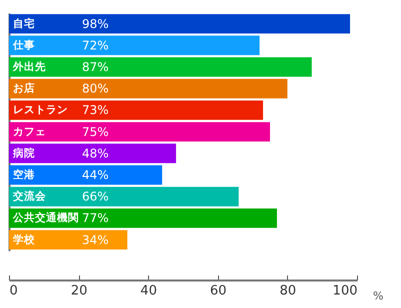 This screenshot has height=308, width=401. What do you see at coordinates (95, 89) in the screenshot?
I see `data-label: 80%` at bounding box center [95, 89].